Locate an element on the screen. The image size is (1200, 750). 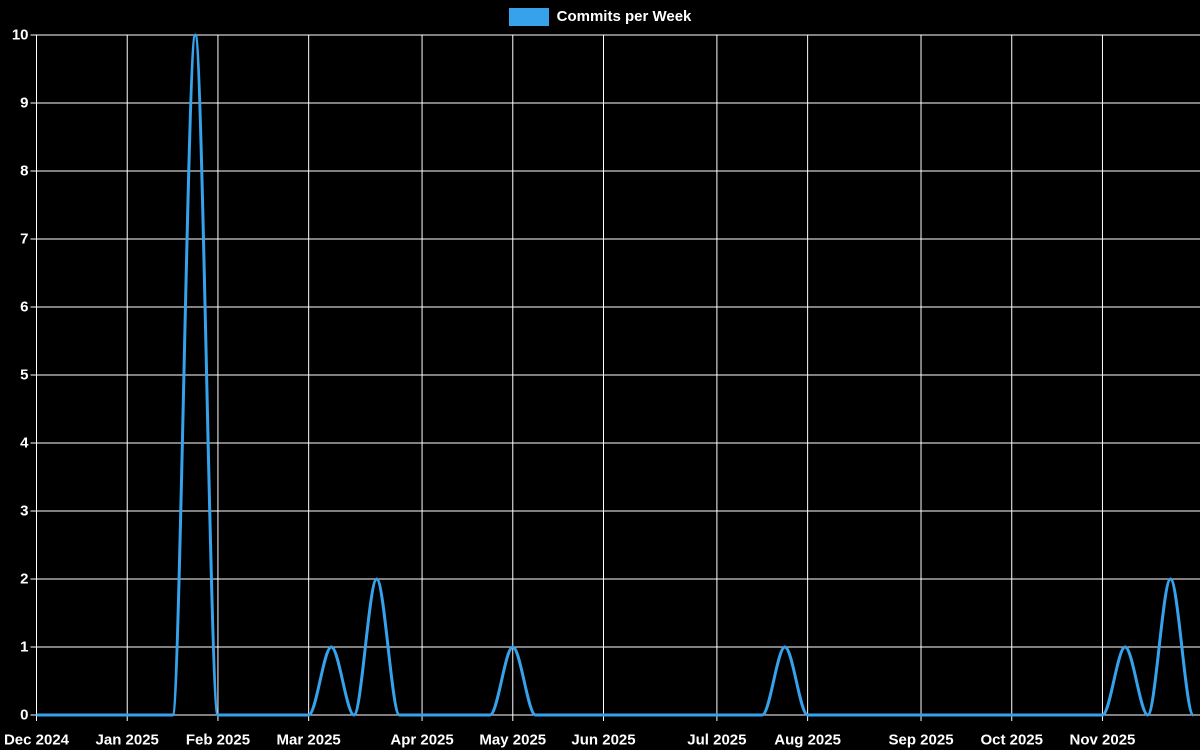
y-tick-label-0: 0 is located at coordinates (24, 715).